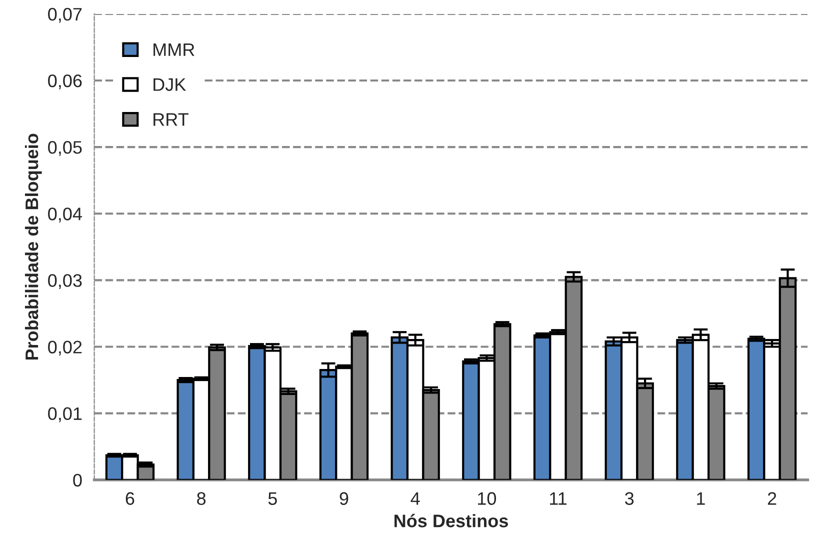 The width and height of the screenshot is (820, 558). I want to click on x-axis-title: Nós Destinos, so click(451, 521).